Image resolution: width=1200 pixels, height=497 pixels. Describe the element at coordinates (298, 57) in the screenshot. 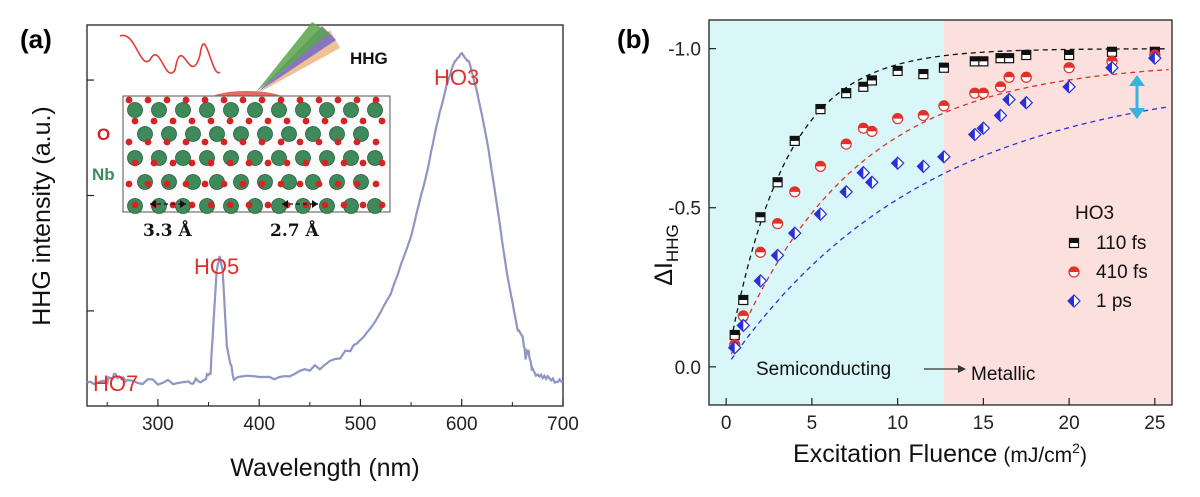

I see `hhg-beam-icon` at that location.